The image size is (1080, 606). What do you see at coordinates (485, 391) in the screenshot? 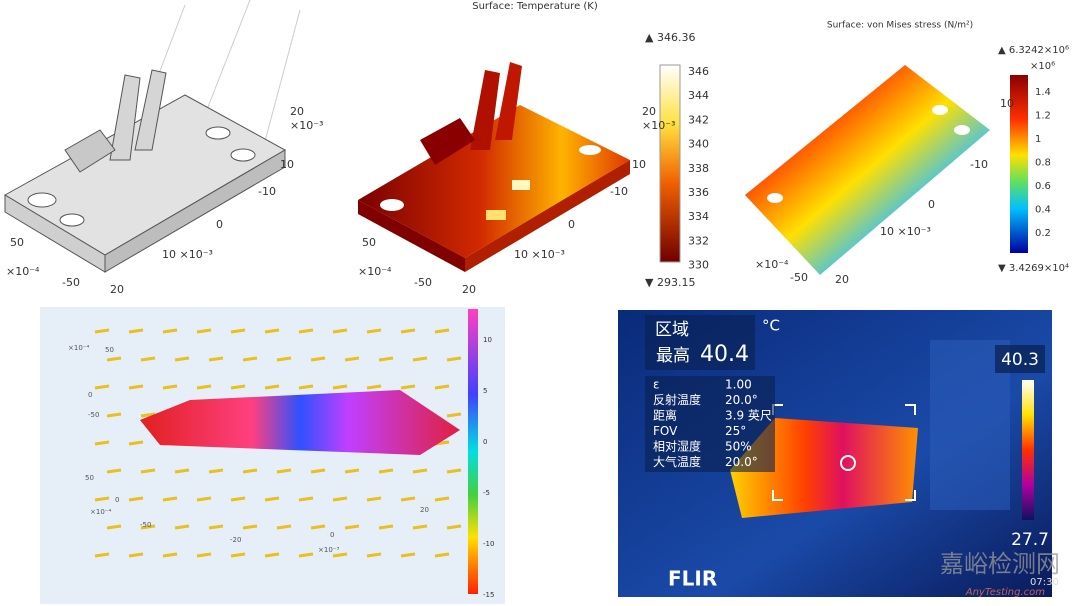
I see `colorbar-tick: 5` at bounding box center [485, 391].